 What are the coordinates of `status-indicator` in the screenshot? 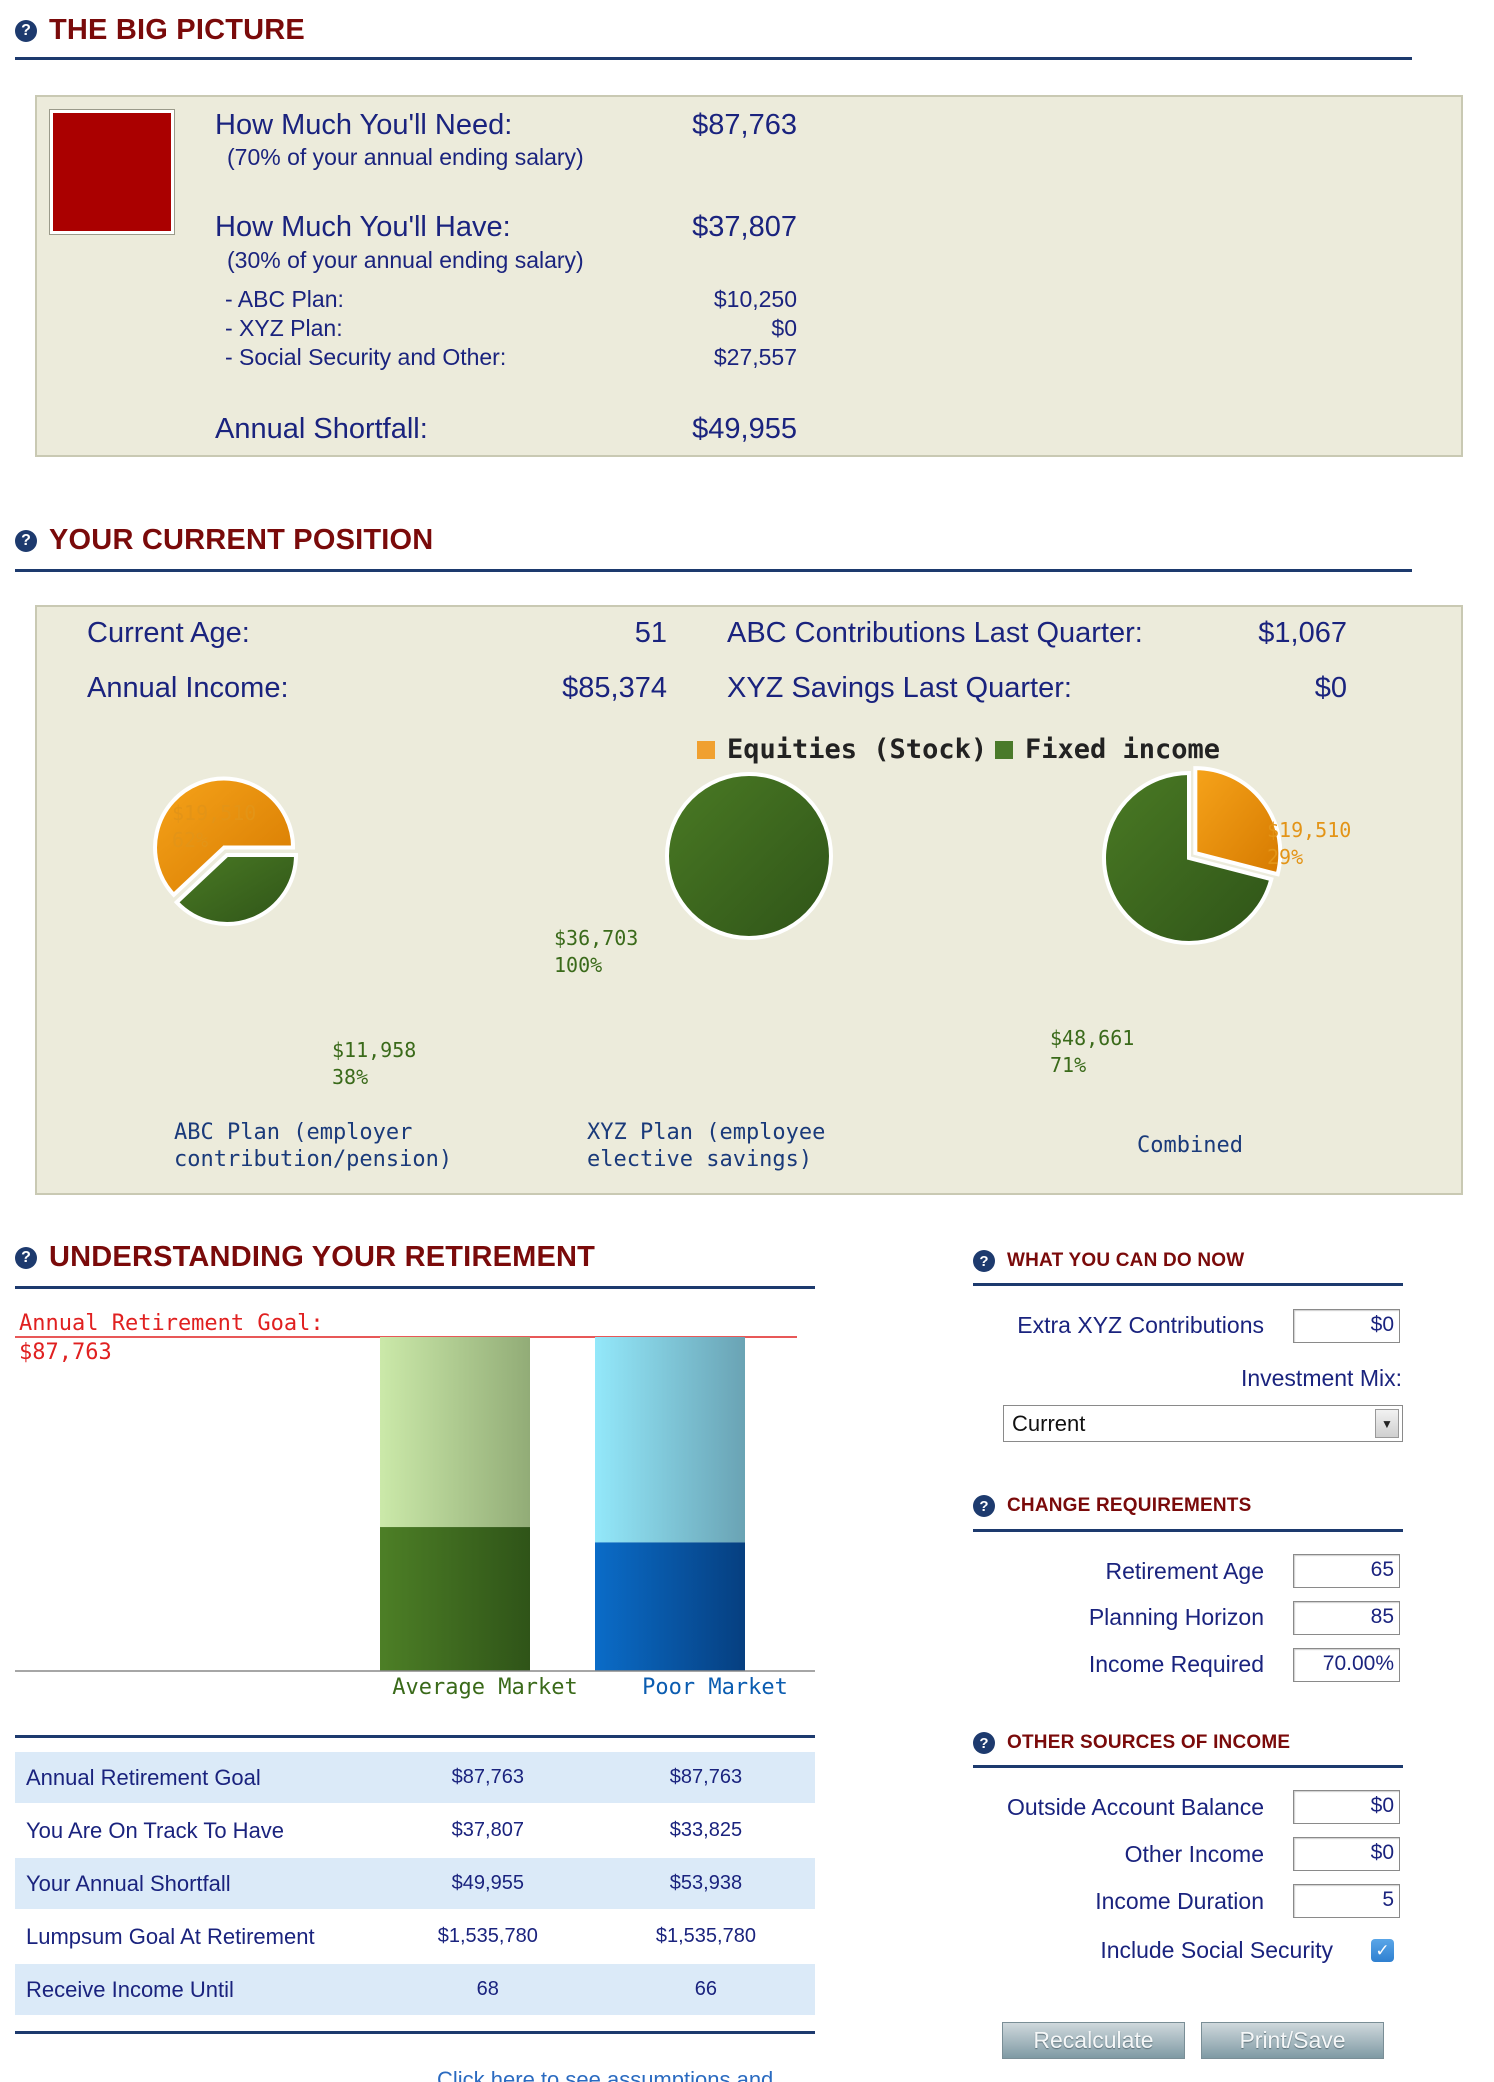 It's located at (112, 172).